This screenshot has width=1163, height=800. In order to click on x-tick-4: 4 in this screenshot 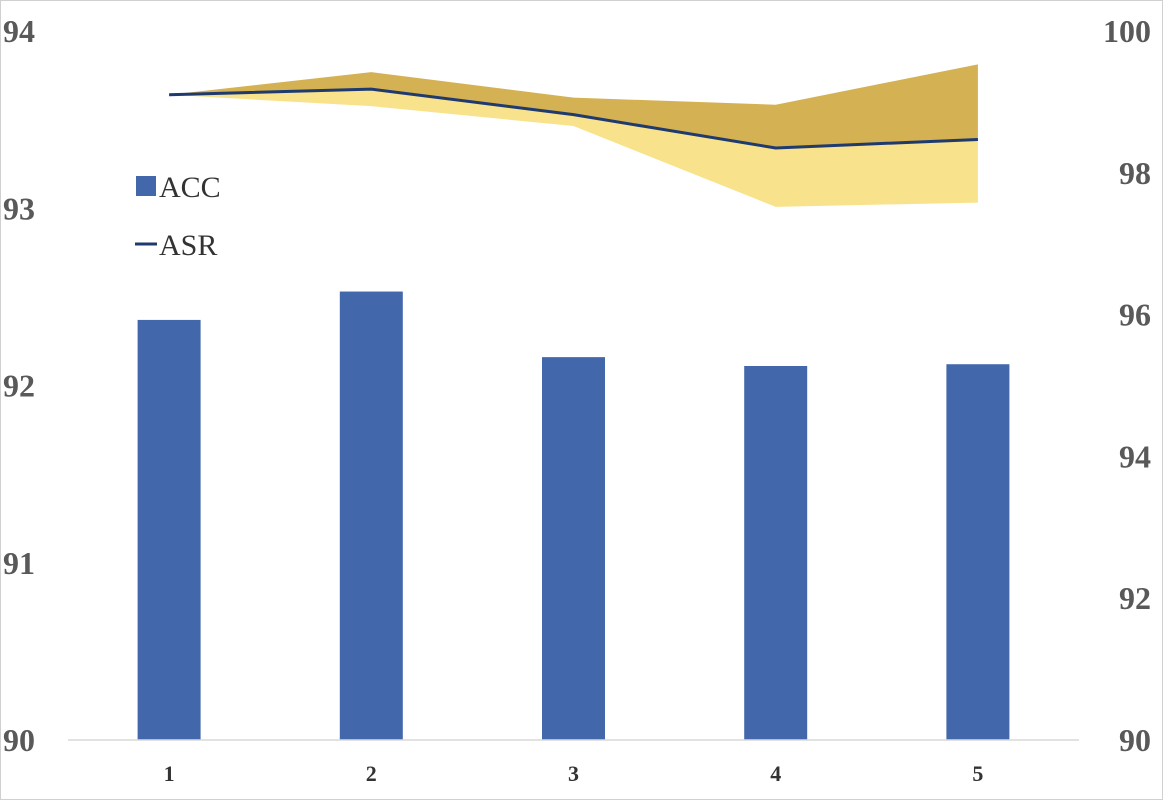, I will do `click(775, 773)`.